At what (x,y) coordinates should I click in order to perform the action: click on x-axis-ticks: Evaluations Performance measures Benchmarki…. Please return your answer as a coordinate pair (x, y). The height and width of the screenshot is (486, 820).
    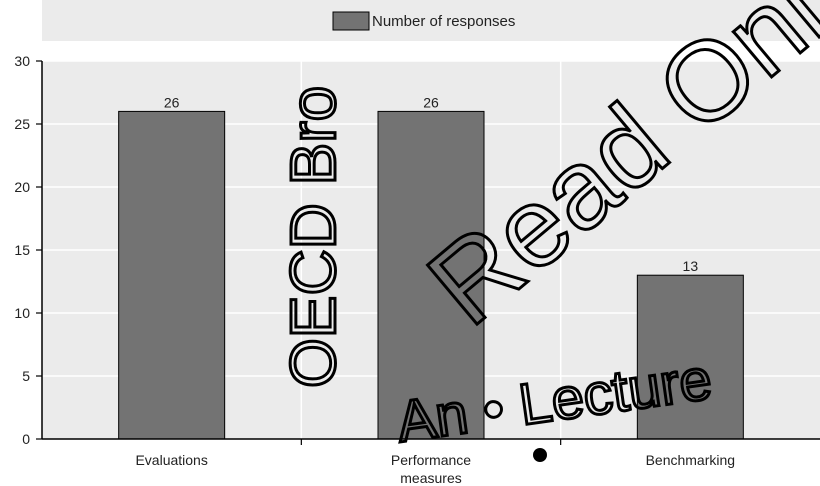
    Looking at the image, I should click on (435, 462).